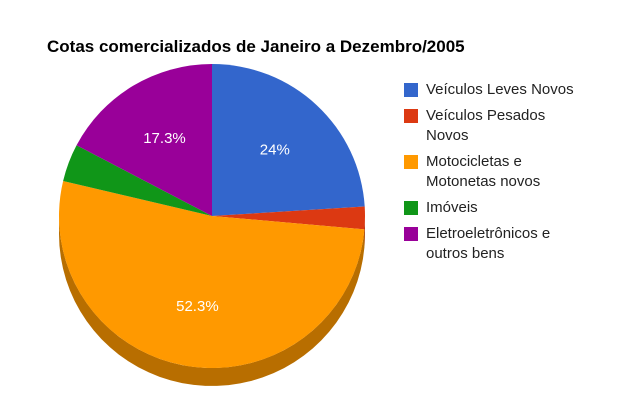 Image resolution: width=640 pixels, height=413 pixels. I want to click on legend-item-imoveis: Imóveis, so click(519, 208).